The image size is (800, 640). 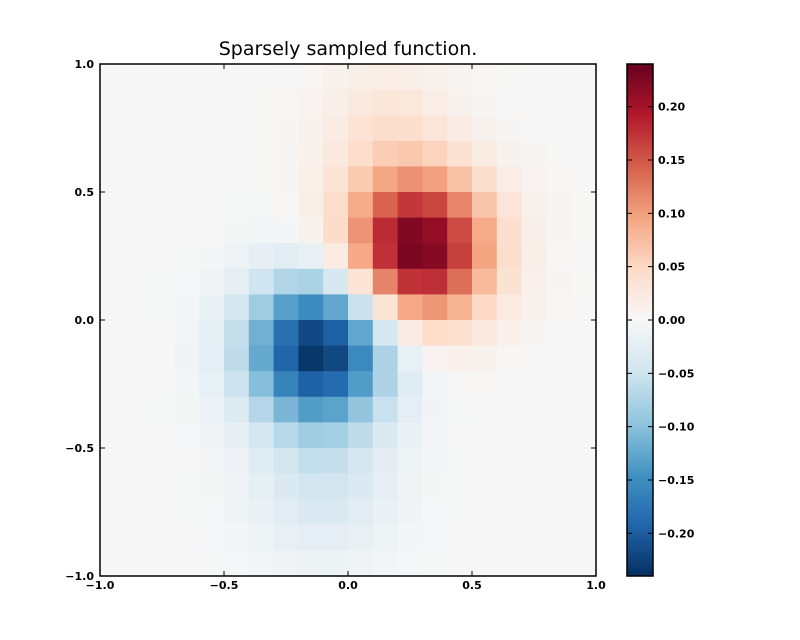 What do you see at coordinates (676, 427) in the screenshot?
I see `colorbar-tick-label: −0.10` at bounding box center [676, 427].